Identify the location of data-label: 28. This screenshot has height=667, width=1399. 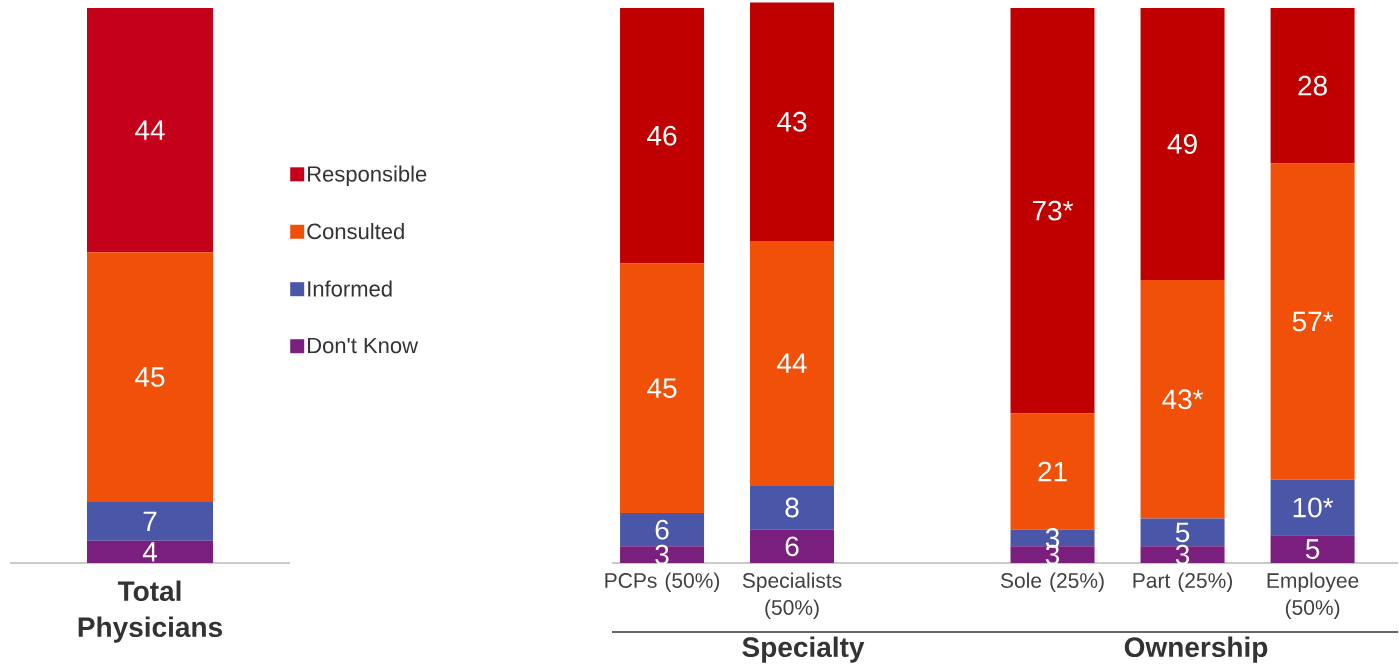
(1312, 85).